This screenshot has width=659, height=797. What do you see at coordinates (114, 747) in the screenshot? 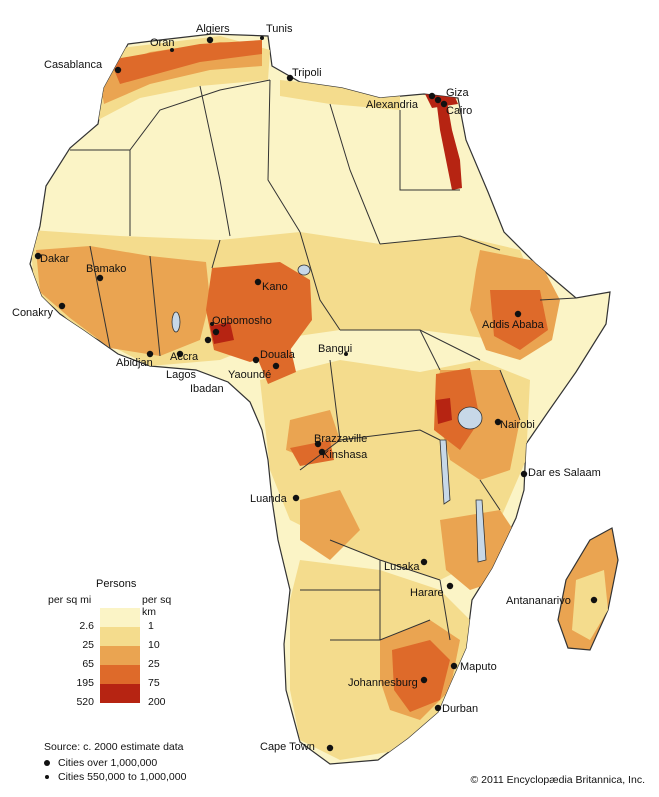
I see `source-note: Source: c. 2000 estimate data` at bounding box center [114, 747].